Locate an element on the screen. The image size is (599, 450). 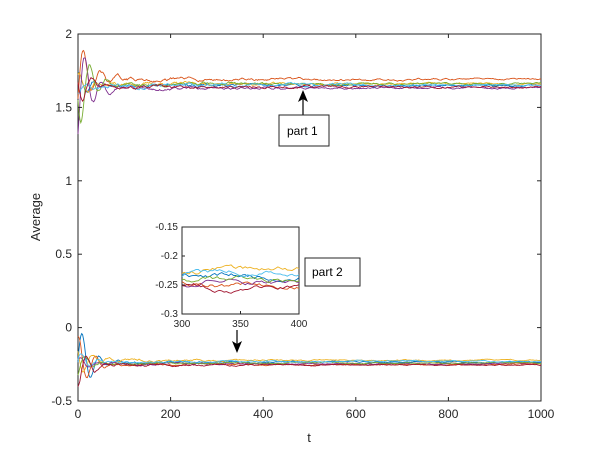
x-tick-label: 600 is located at coordinates (356, 414).